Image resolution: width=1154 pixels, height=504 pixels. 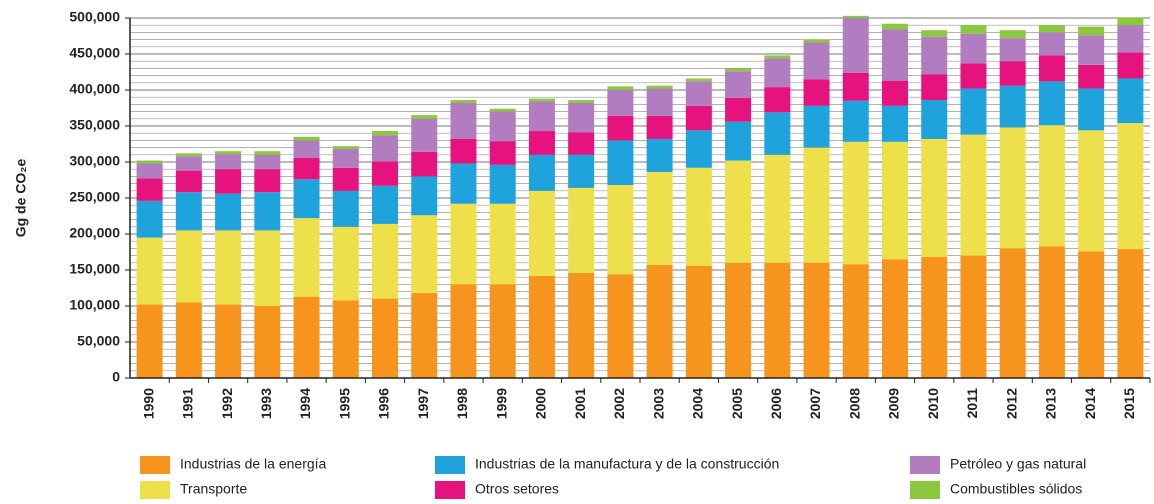 I want to click on x-tick-label: 1997, so click(x=423, y=403).